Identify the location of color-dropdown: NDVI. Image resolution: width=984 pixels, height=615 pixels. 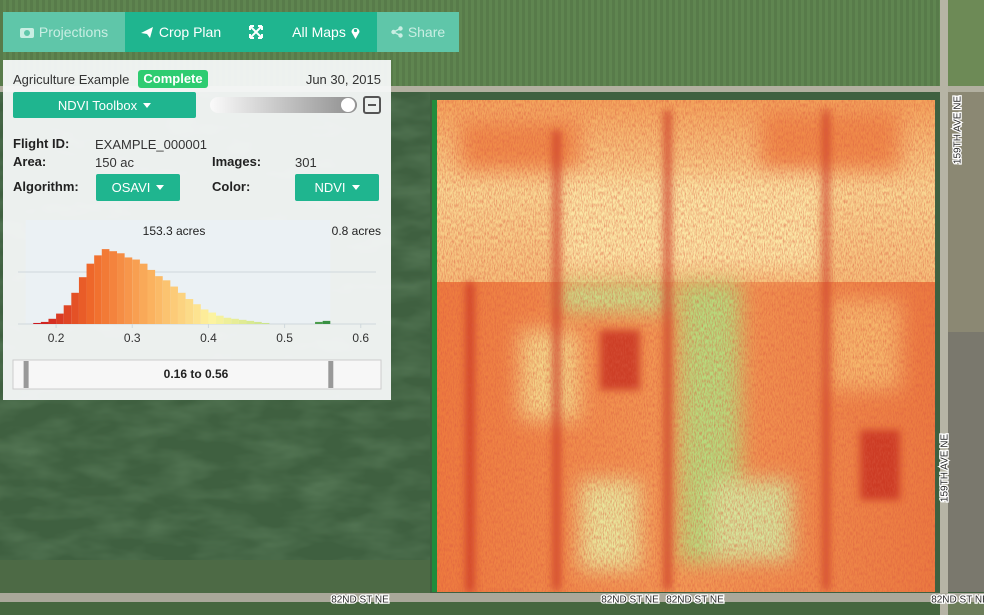
(337, 187).